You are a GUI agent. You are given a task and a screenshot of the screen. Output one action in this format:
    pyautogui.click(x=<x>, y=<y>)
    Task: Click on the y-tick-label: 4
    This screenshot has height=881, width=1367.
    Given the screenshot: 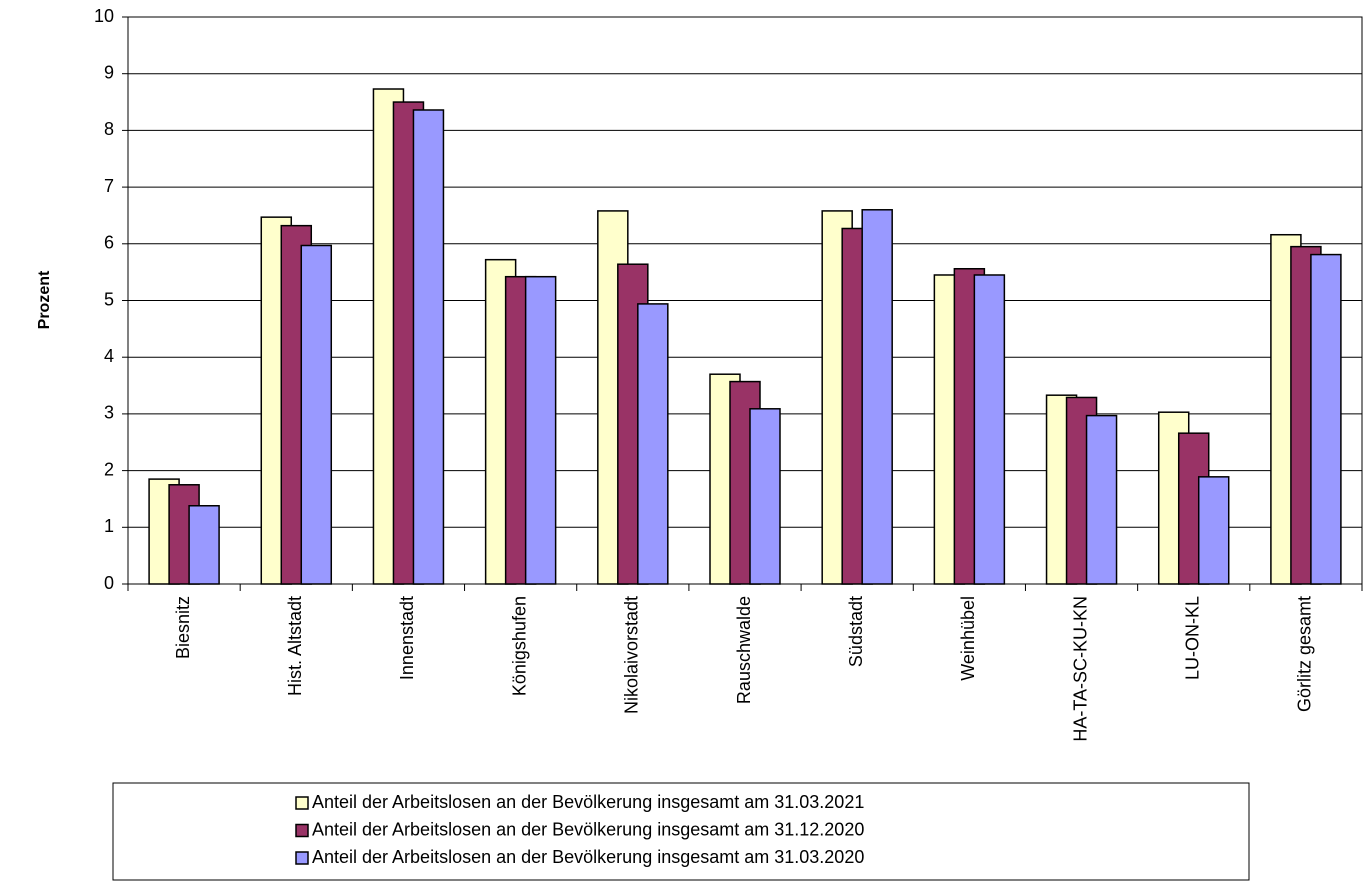 What is the action you would take?
    pyautogui.click(x=109, y=356)
    